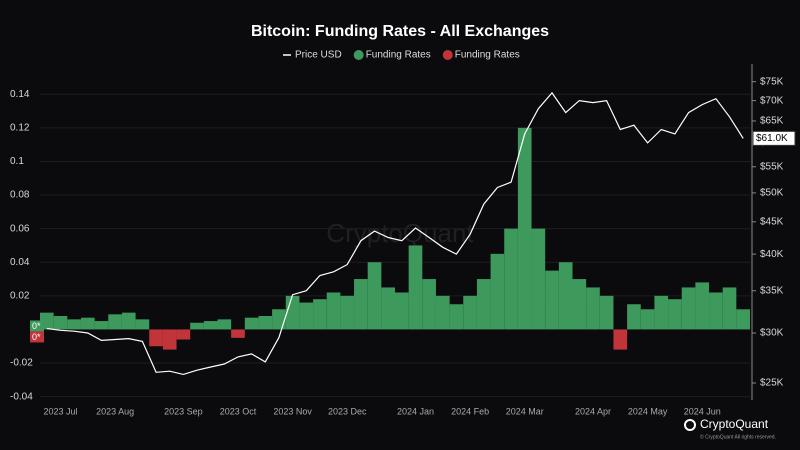 The width and height of the screenshot is (800, 450). Describe the element at coordinates (183, 411) in the screenshot. I see `x-tick-label: 2023 Sep` at that location.